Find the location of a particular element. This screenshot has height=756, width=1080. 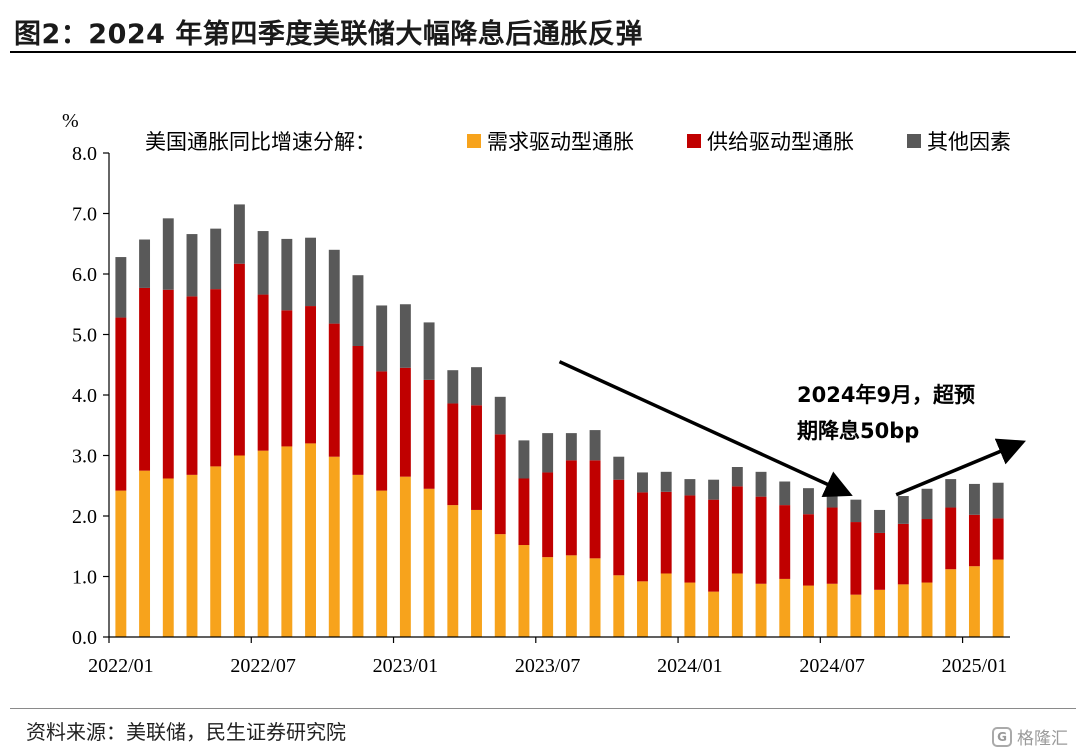

watermark: G 格隆汇 is located at coordinates (1030, 736).